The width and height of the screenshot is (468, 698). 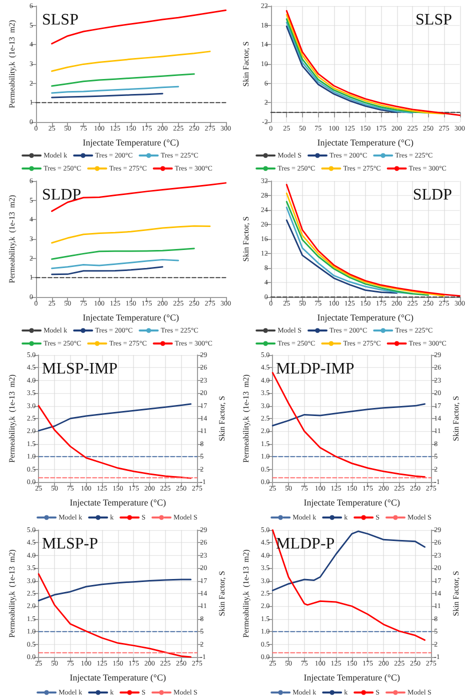 I want to click on chart-title: MLDP-IMP, so click(x=315, y=369).